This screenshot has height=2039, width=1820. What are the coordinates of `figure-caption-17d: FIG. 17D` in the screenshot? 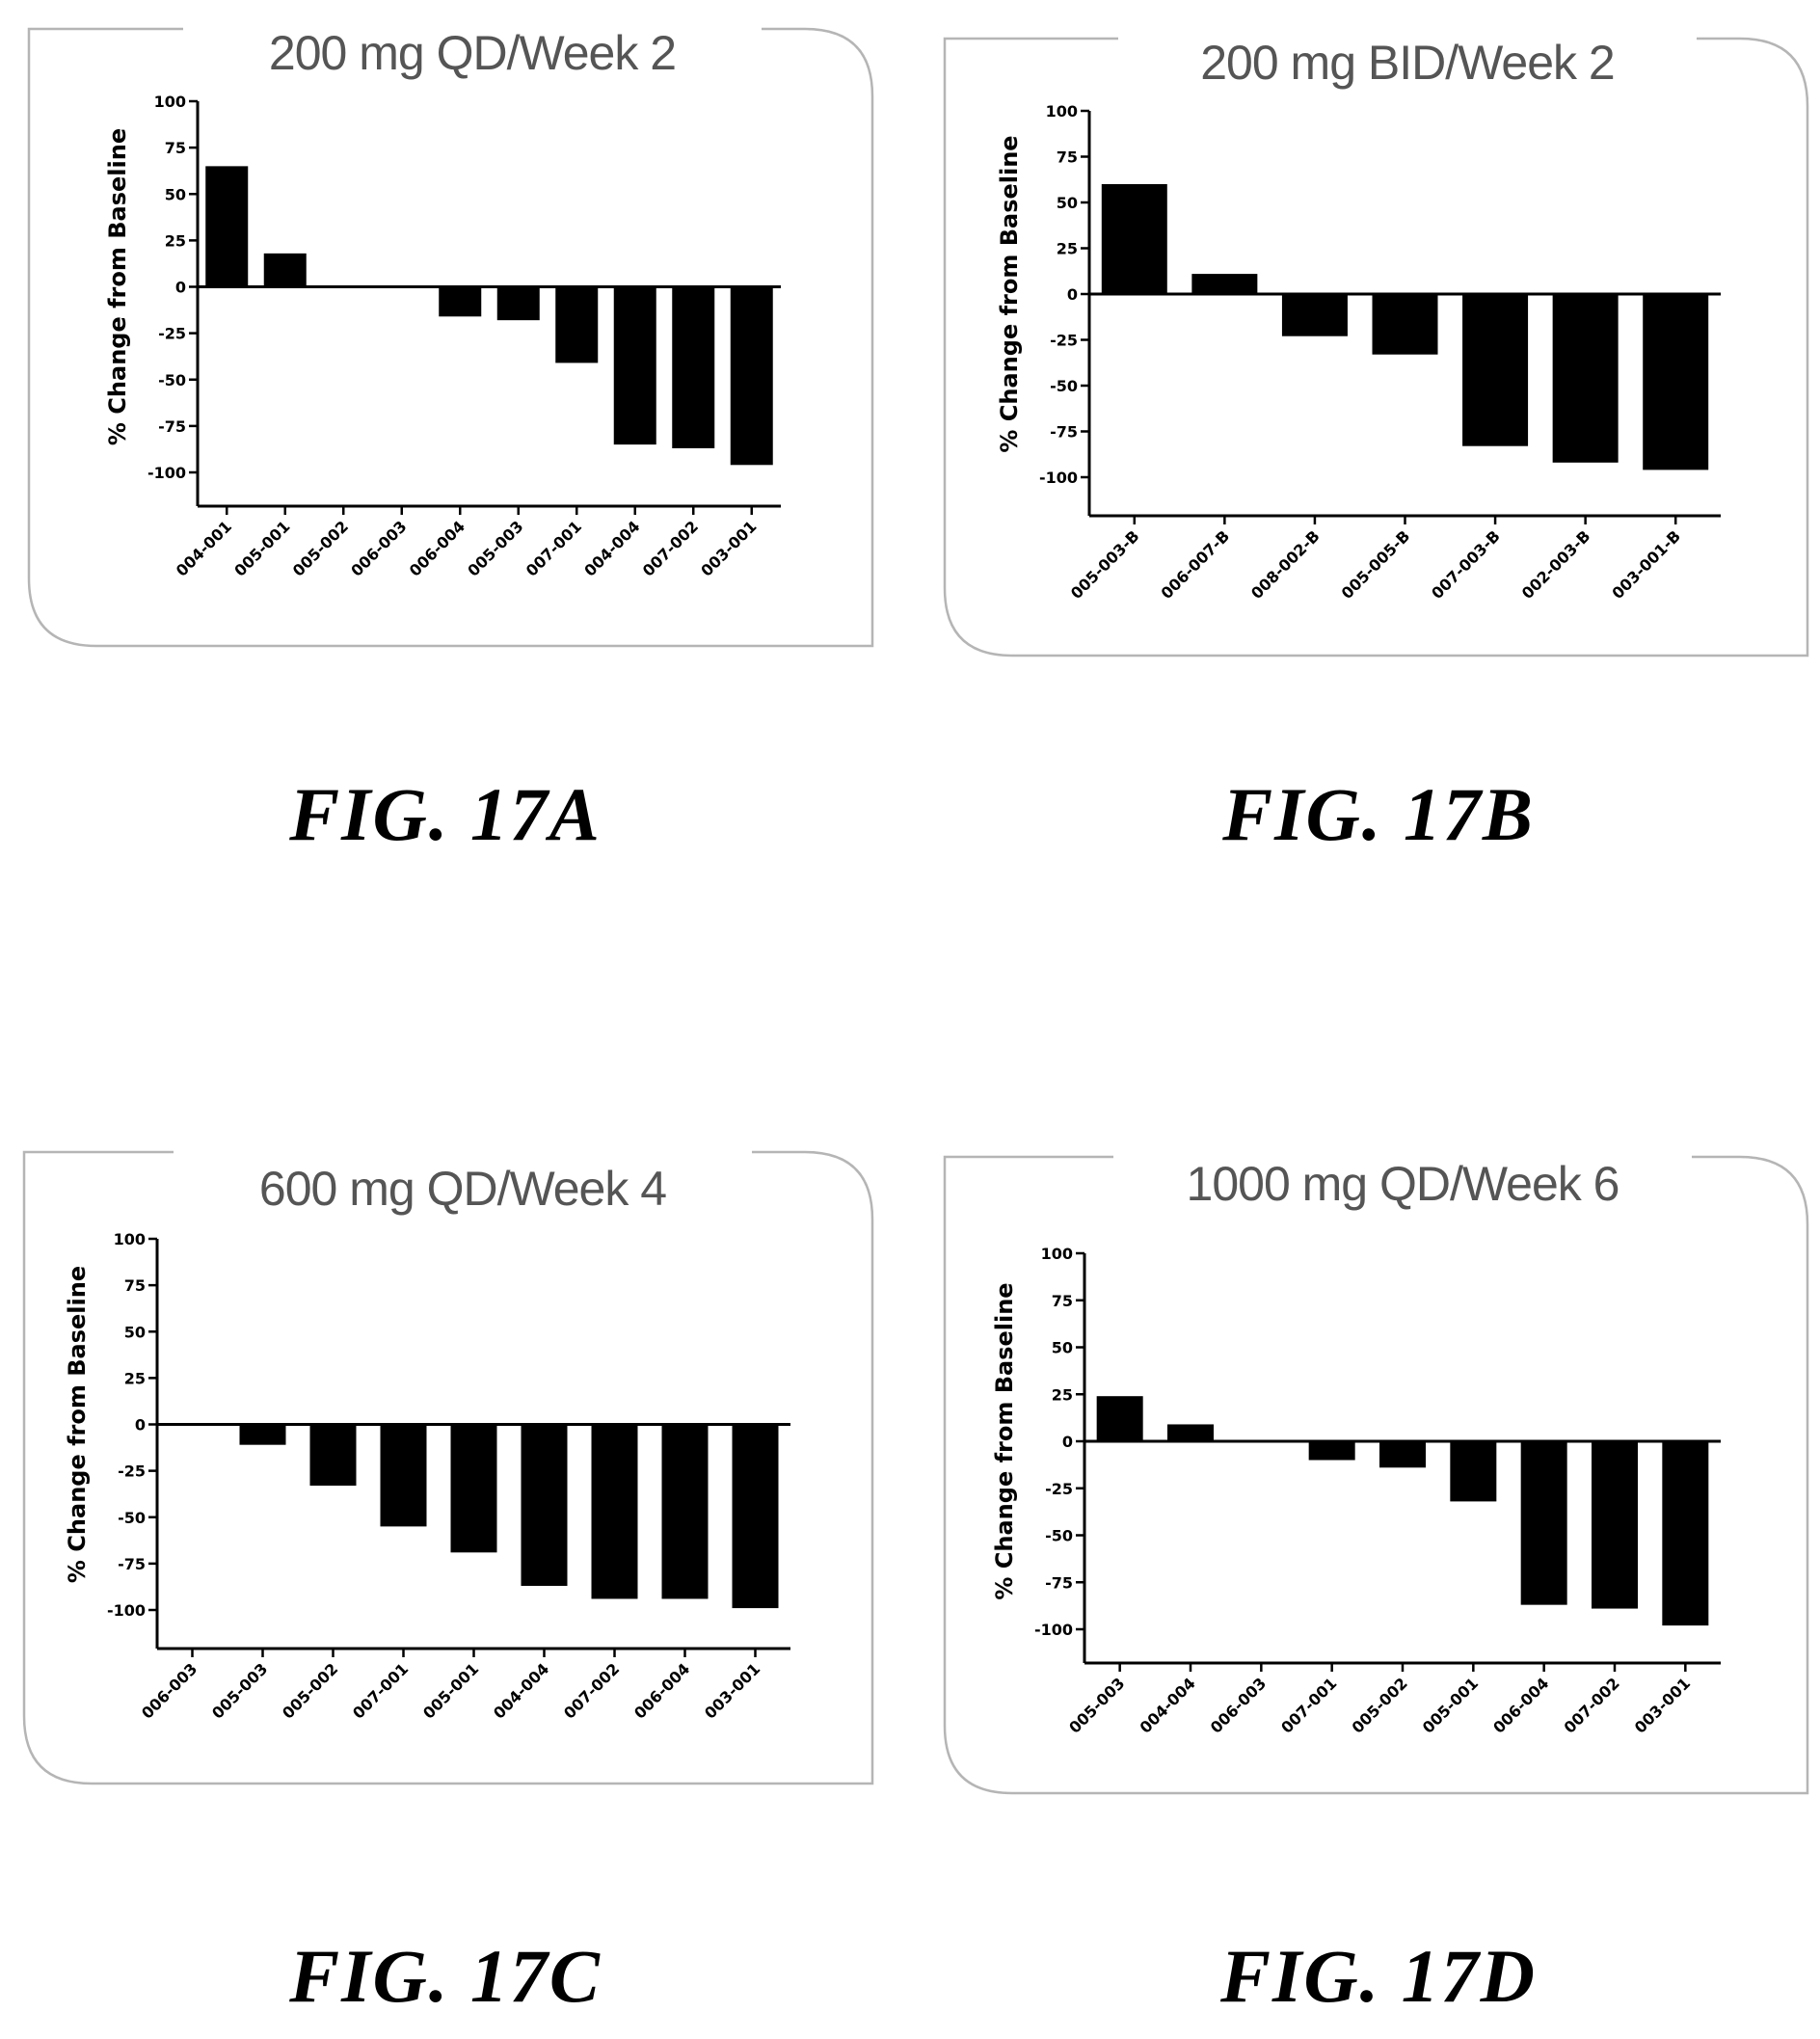 It's located at (1379, 1976).